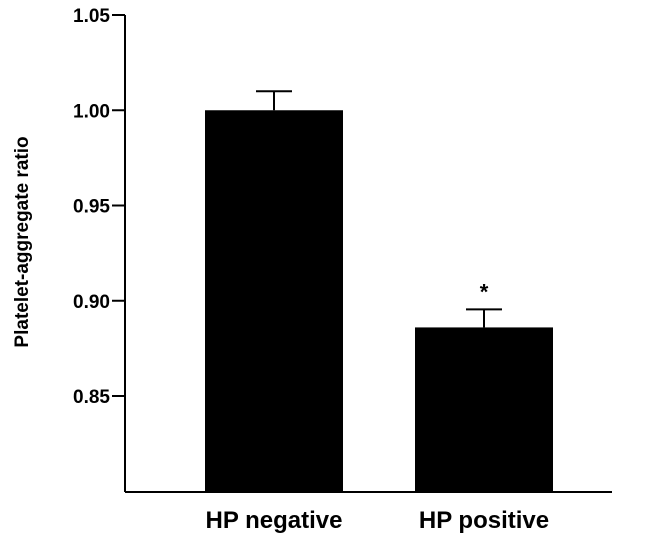  Describe the element at coordinates (274, 520) in the screenshot. I see `category-label: HP negative` at that location.